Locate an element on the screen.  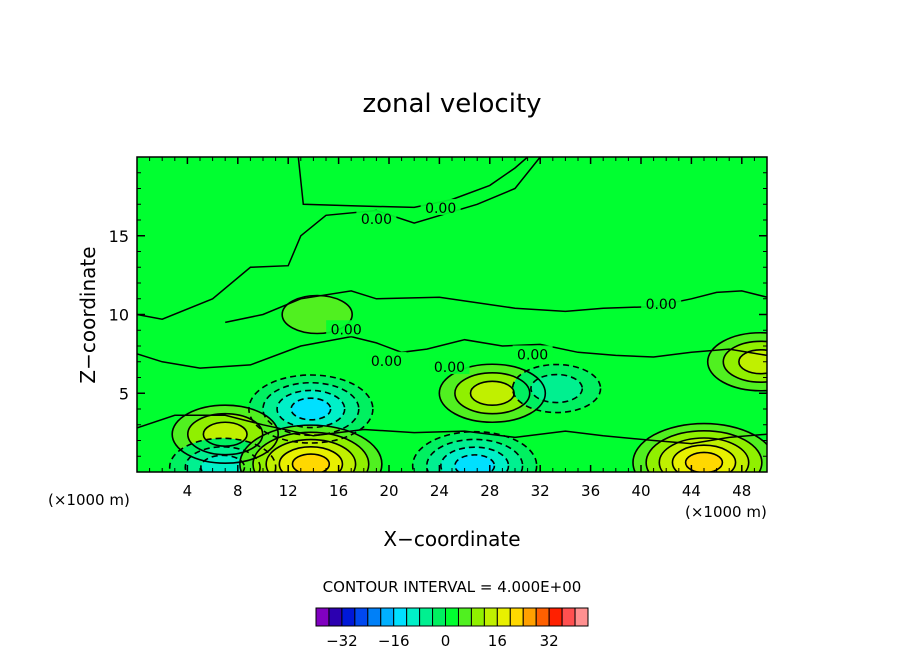
y-tick-label: 10 is located at coordinates (119, 315).